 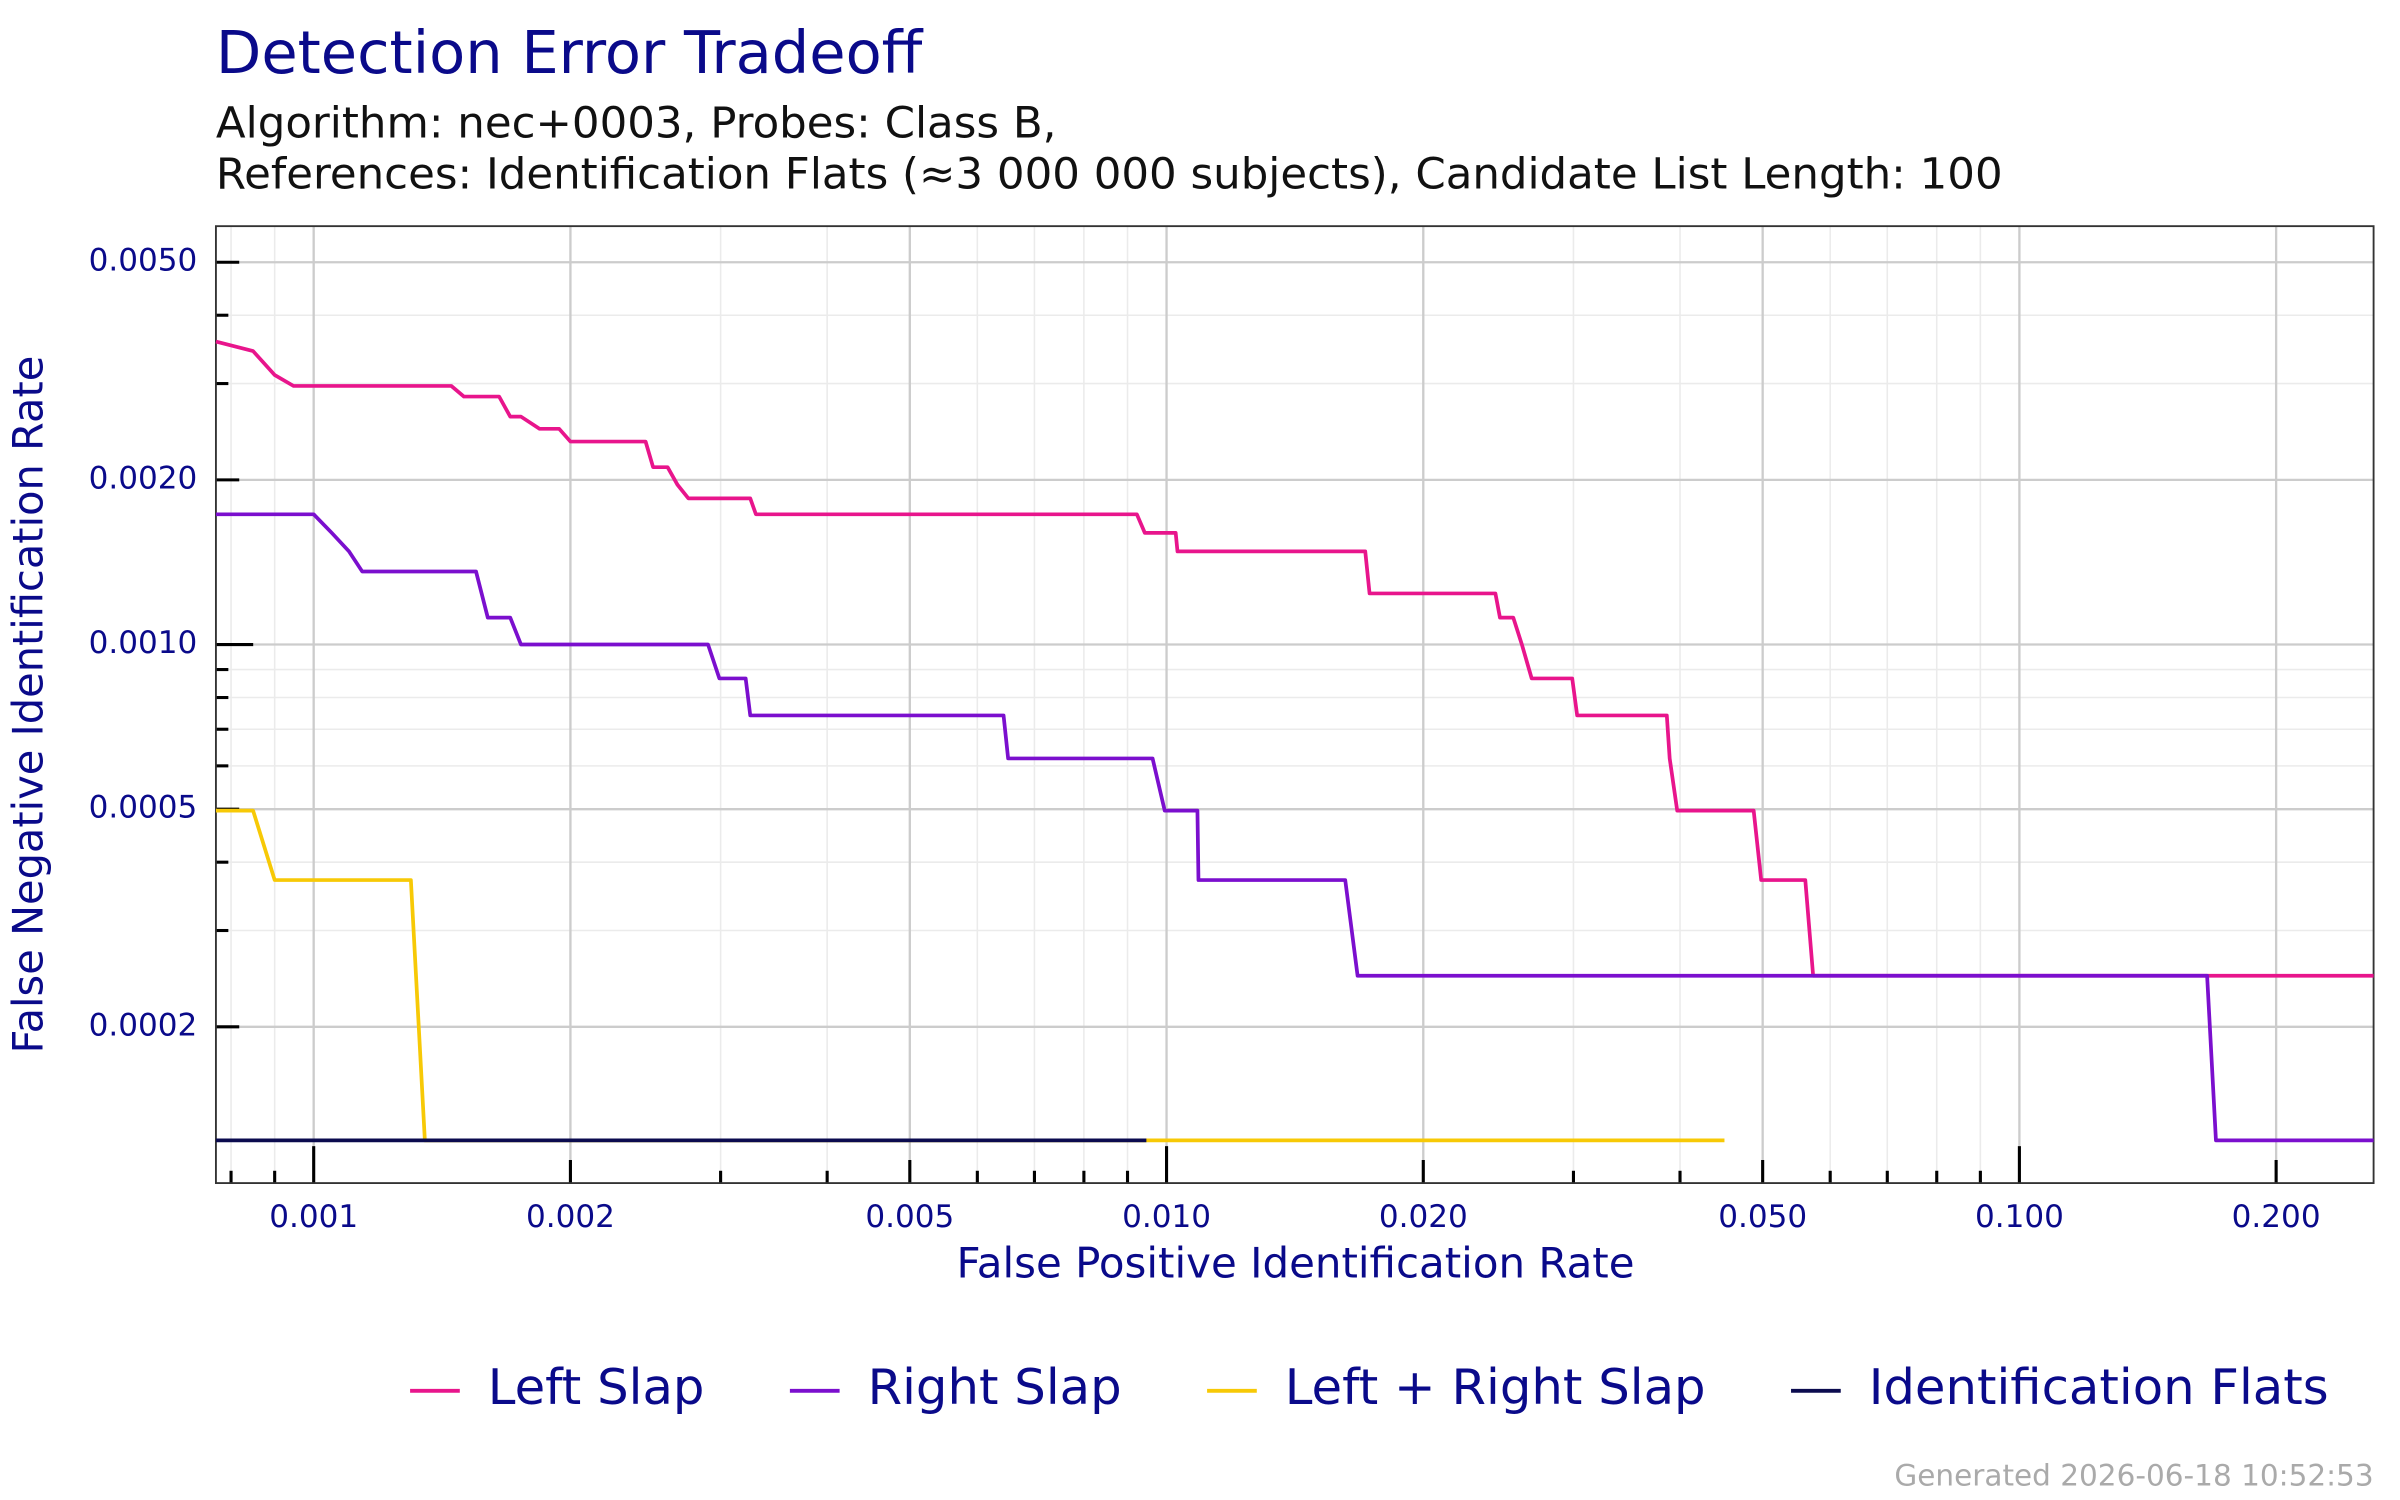 I want to click on x-tick-label: 0.100, so click(x=2019, y=1217).